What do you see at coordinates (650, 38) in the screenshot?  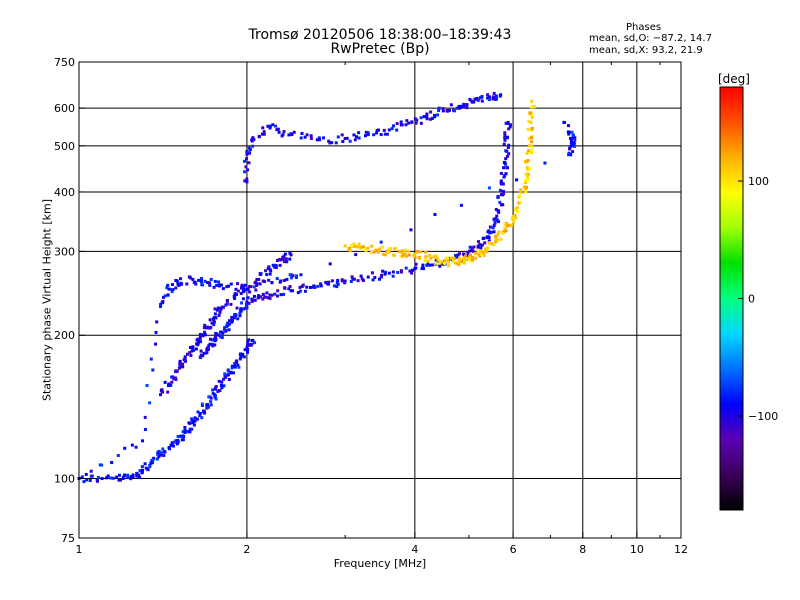 I see `phases-o-stats: mean, sd,O: −87.2, 14.7` at bounding box center [650, 38].